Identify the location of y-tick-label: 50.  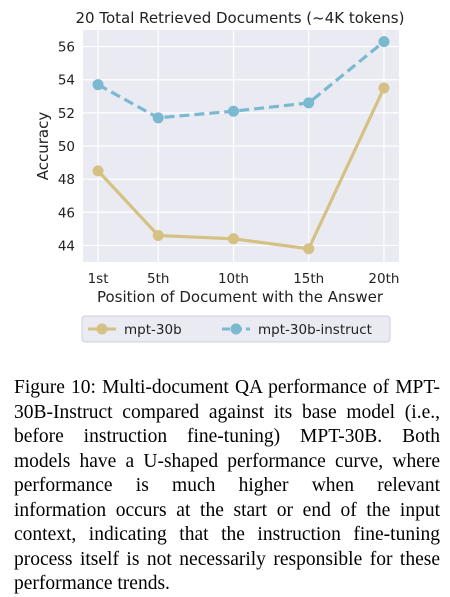
(66, 147).